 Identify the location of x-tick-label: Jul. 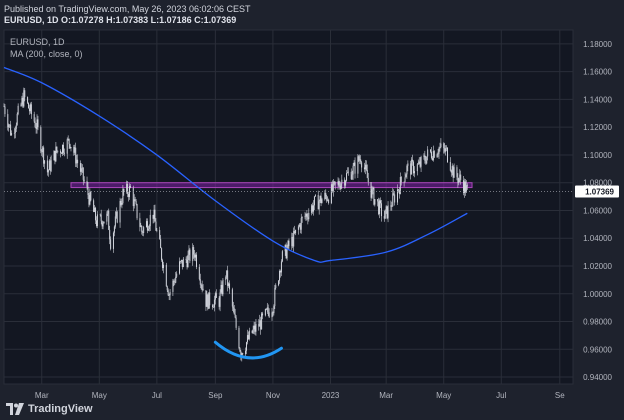
(157, 395).